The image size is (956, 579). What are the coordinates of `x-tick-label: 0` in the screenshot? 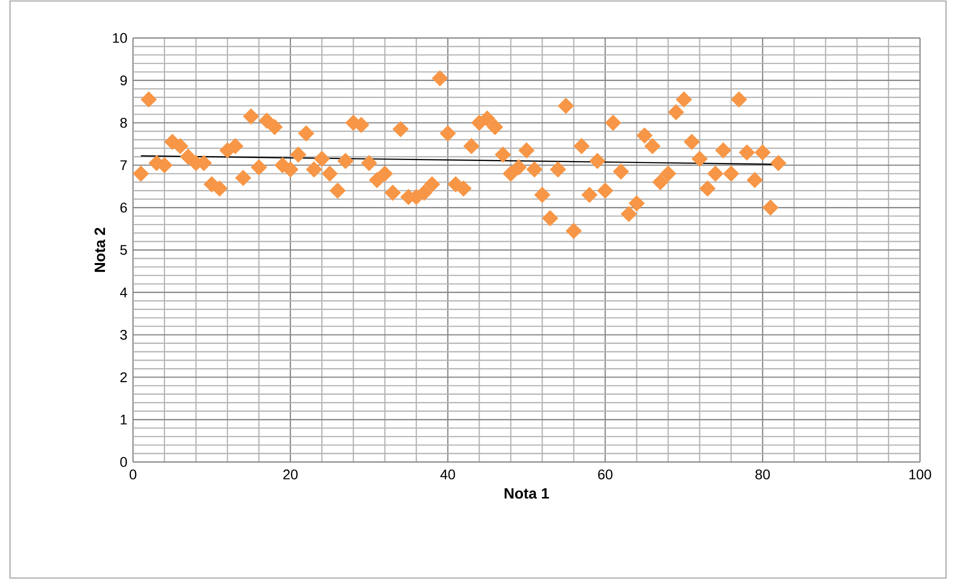 It's located at (133, 475).